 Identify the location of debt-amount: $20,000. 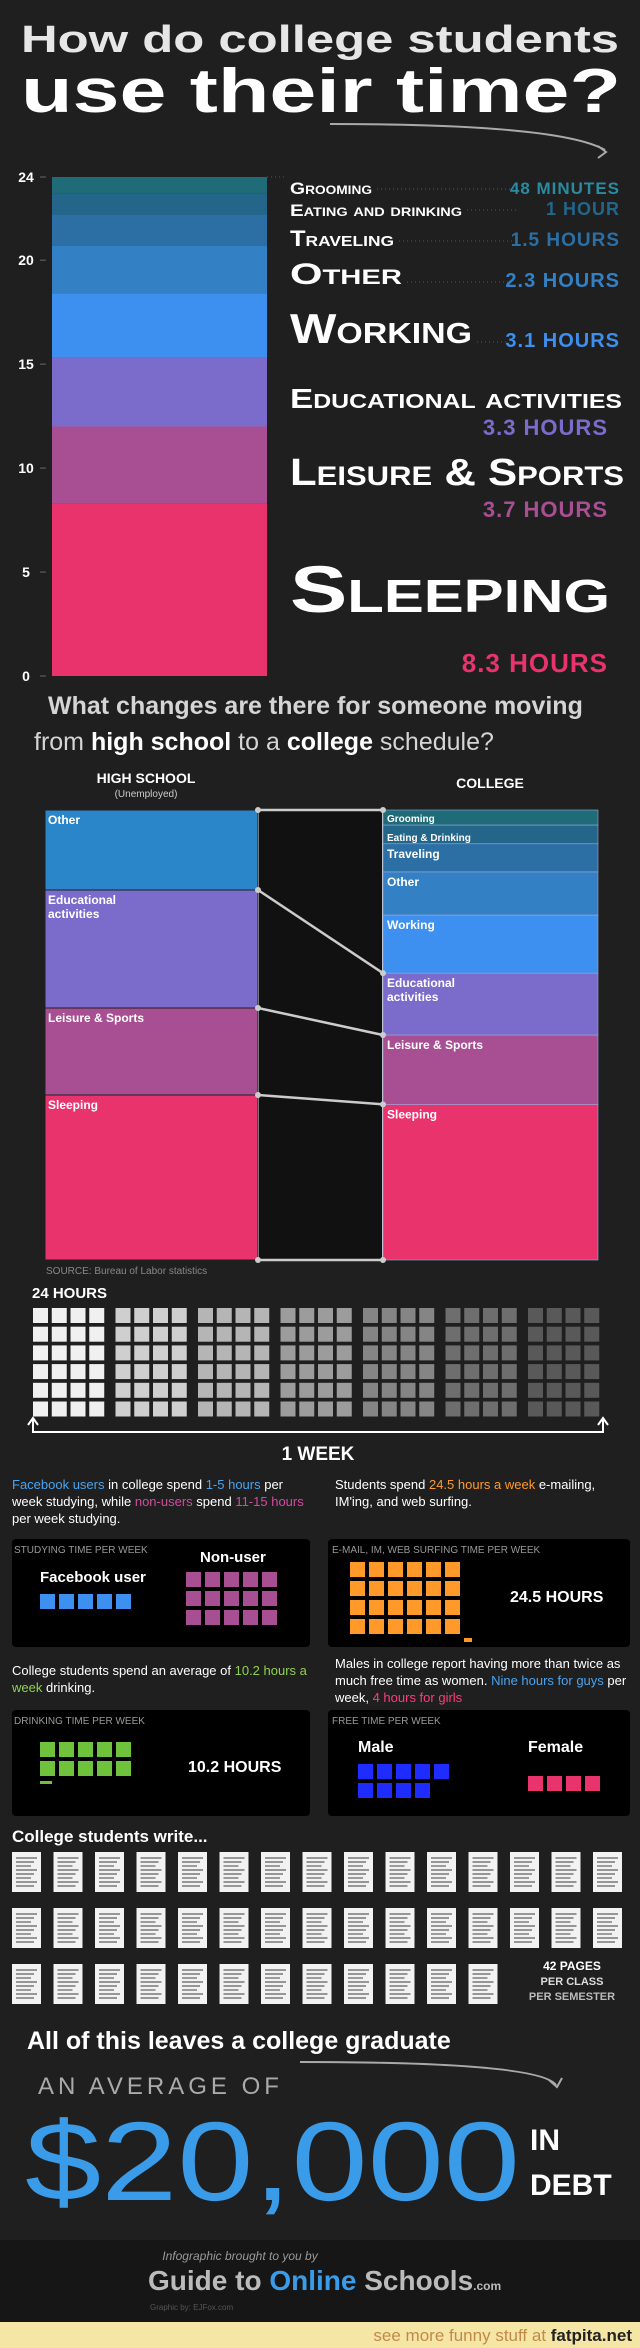
(272, 2161).